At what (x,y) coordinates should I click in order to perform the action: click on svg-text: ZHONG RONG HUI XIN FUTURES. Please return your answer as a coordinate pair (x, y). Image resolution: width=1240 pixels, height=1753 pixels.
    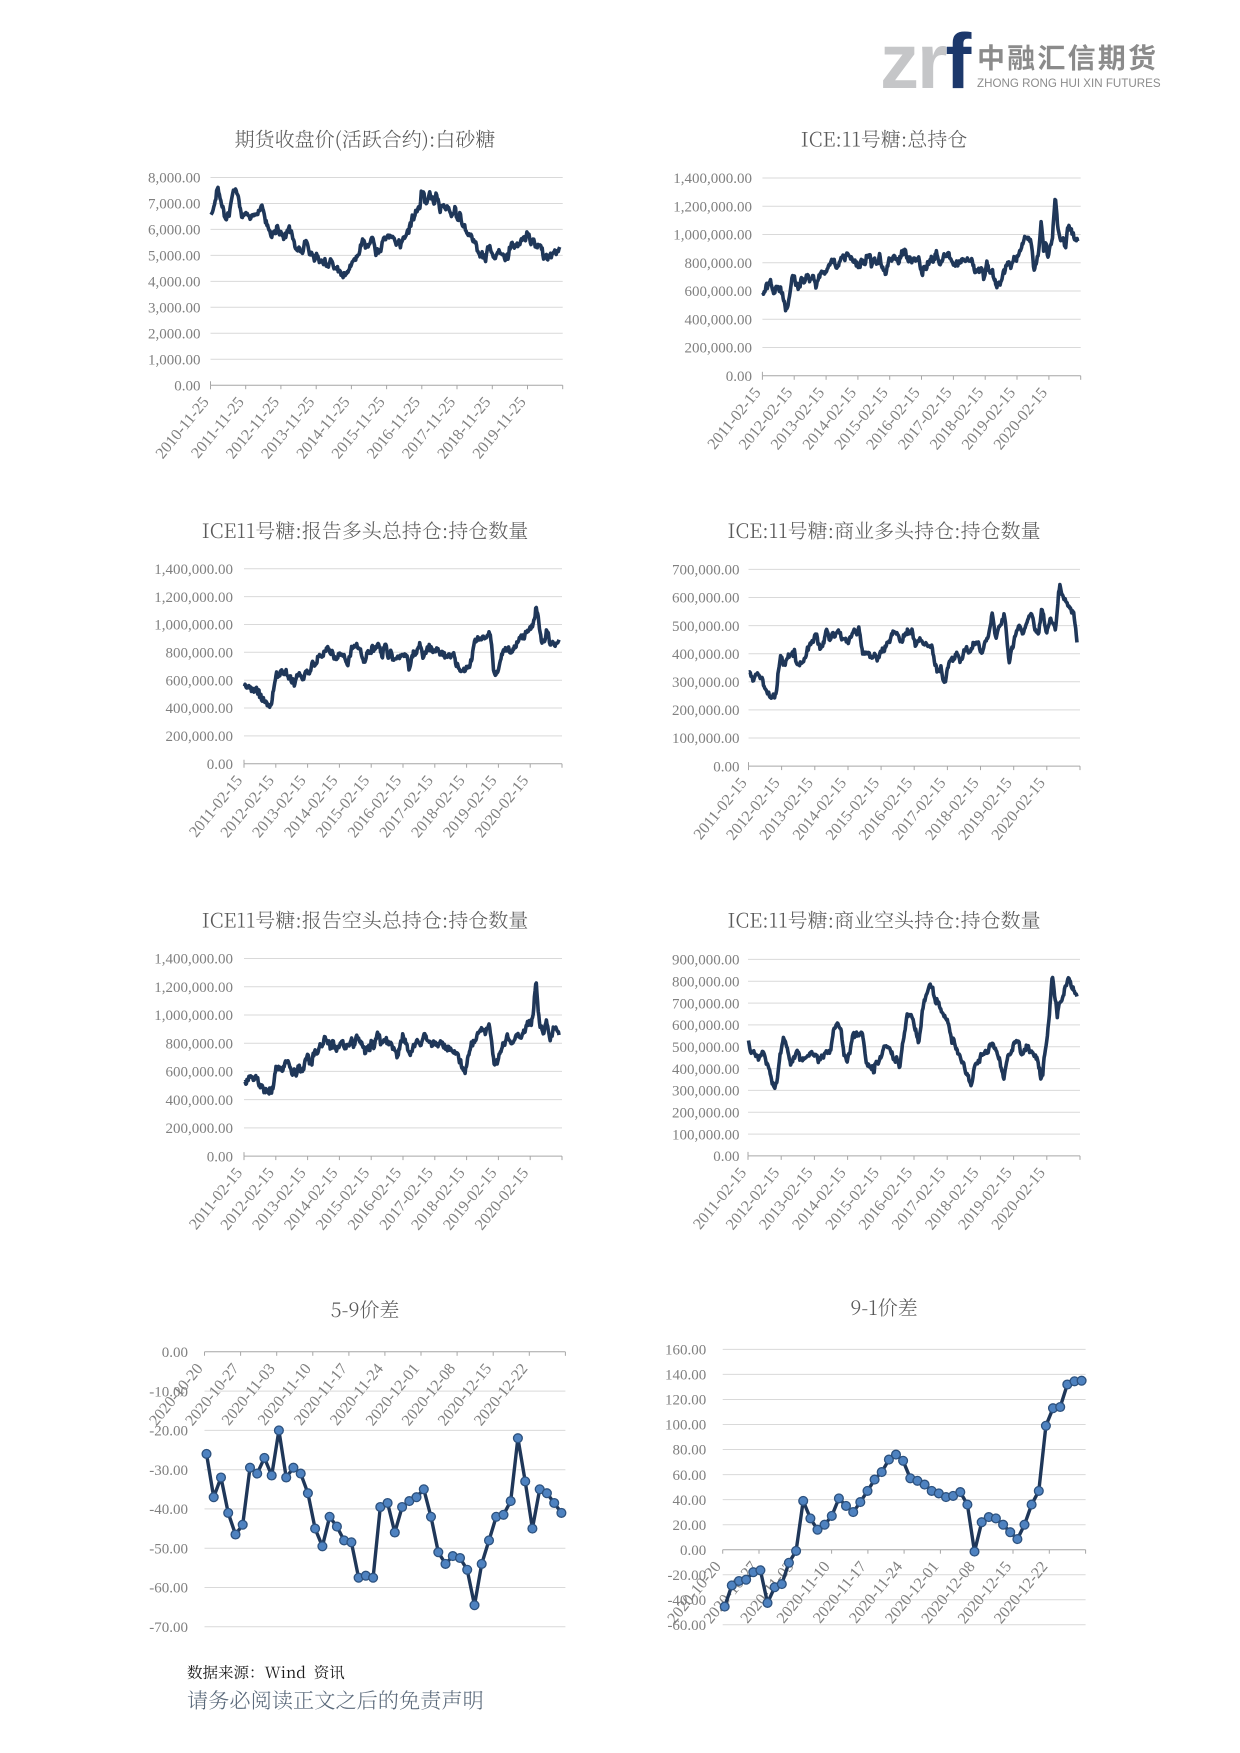
    Looking at the image, I should click on (1069, 83).